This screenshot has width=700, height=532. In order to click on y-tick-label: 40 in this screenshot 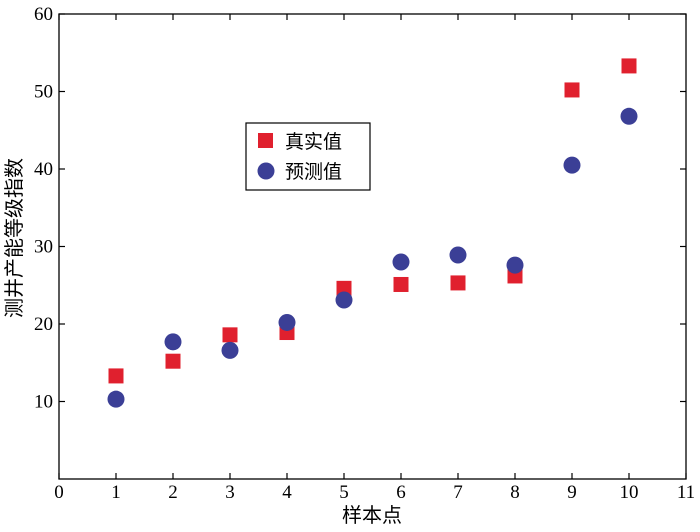, I will do `click(43, 169)`.